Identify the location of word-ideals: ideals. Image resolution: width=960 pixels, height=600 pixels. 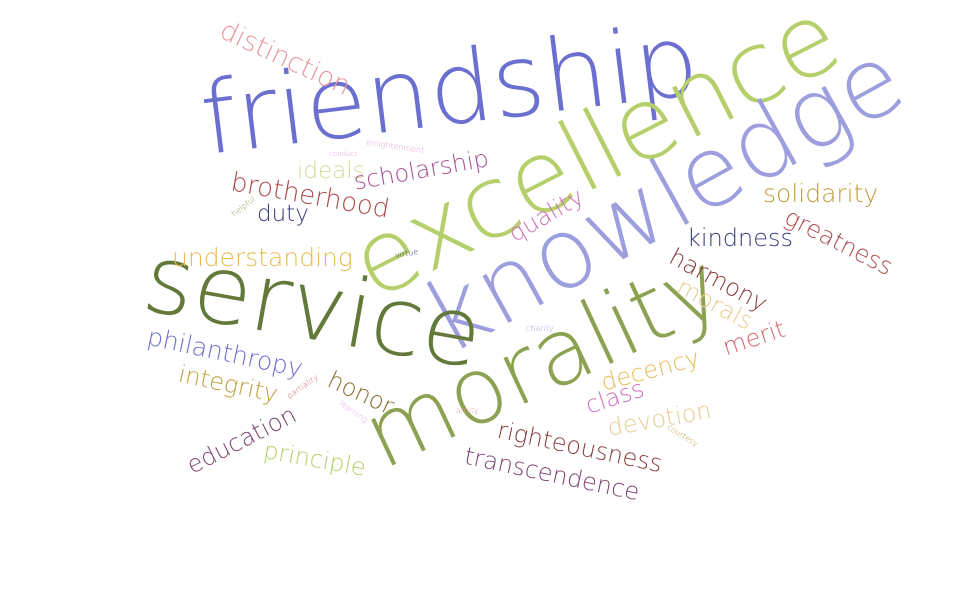
(331, 171).